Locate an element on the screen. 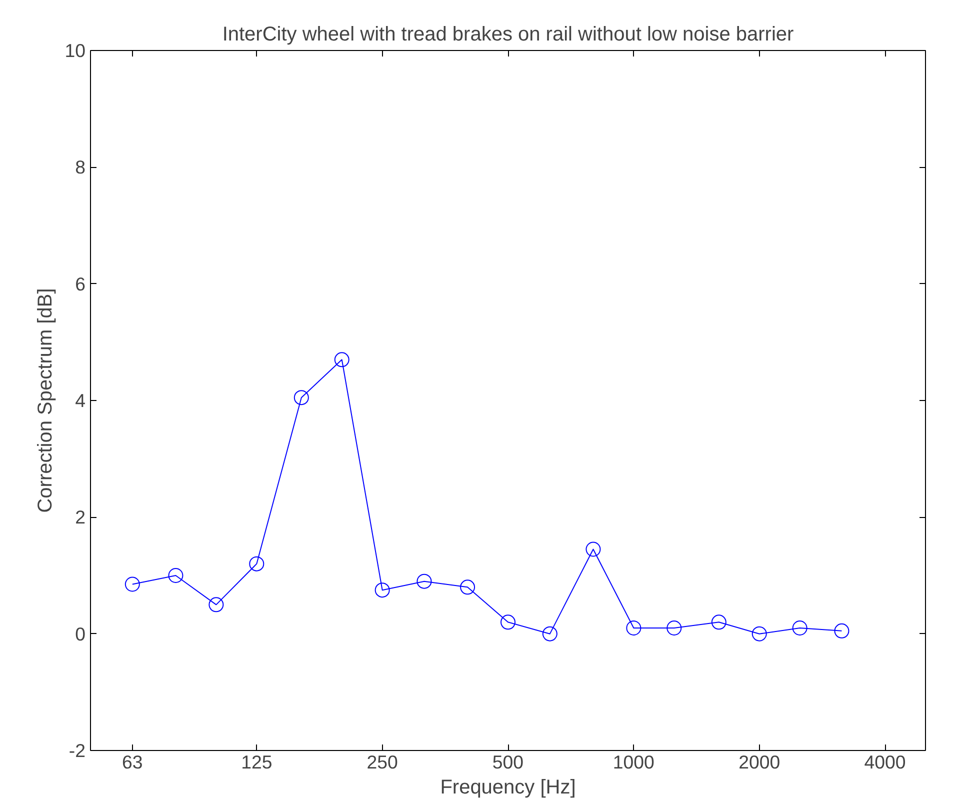 This screenshot has height=810, width=955. x-tick-label: 4000 is located at coordinates (885, 762).